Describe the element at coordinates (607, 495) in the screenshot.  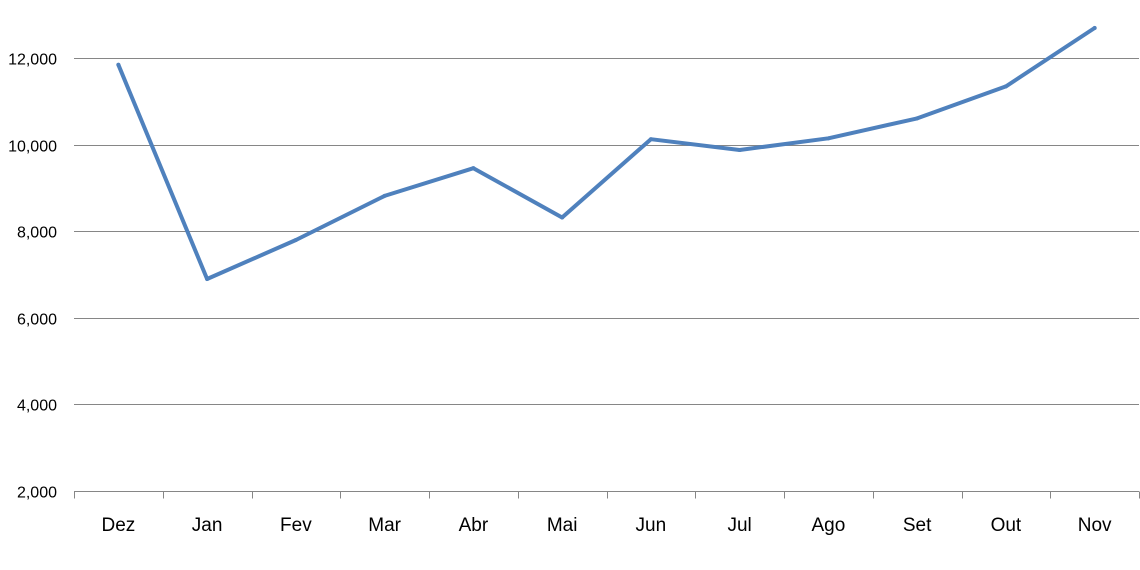
I see `x-axis` at that location.